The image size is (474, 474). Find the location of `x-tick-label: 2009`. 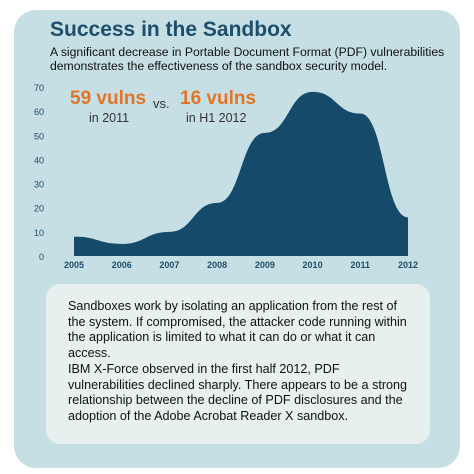

x-tick-label: 2009 is located at coordinates (265, 265).